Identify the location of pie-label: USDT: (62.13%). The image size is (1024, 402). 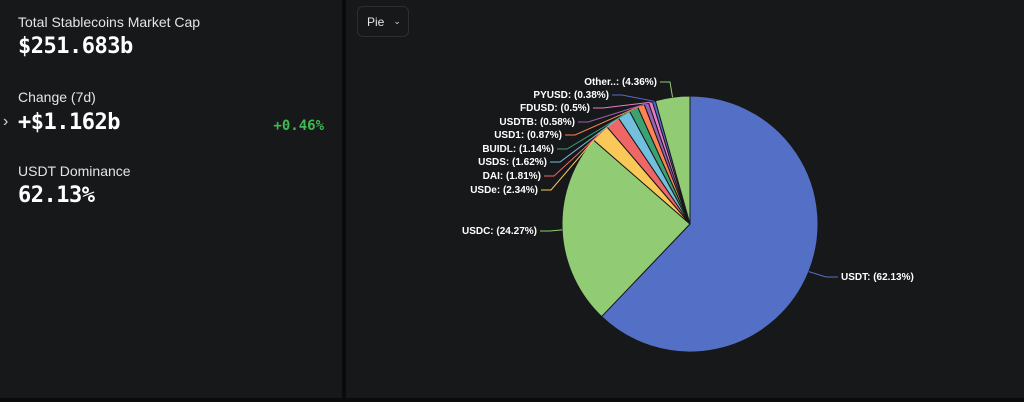
(877, 277).